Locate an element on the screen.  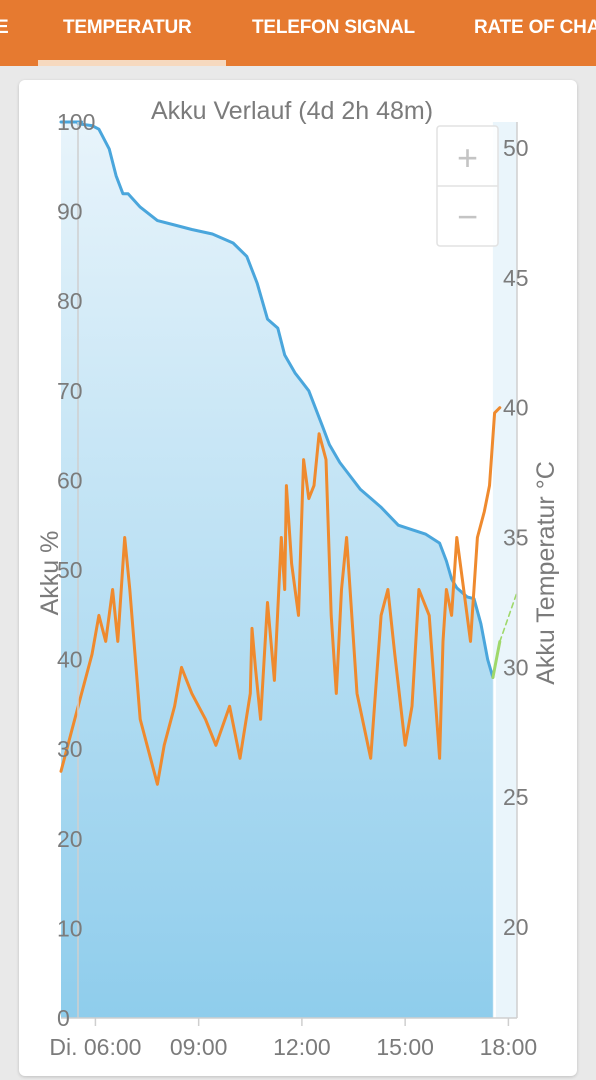
y-tick-label: 0 is located at coordinates (63, 1018).